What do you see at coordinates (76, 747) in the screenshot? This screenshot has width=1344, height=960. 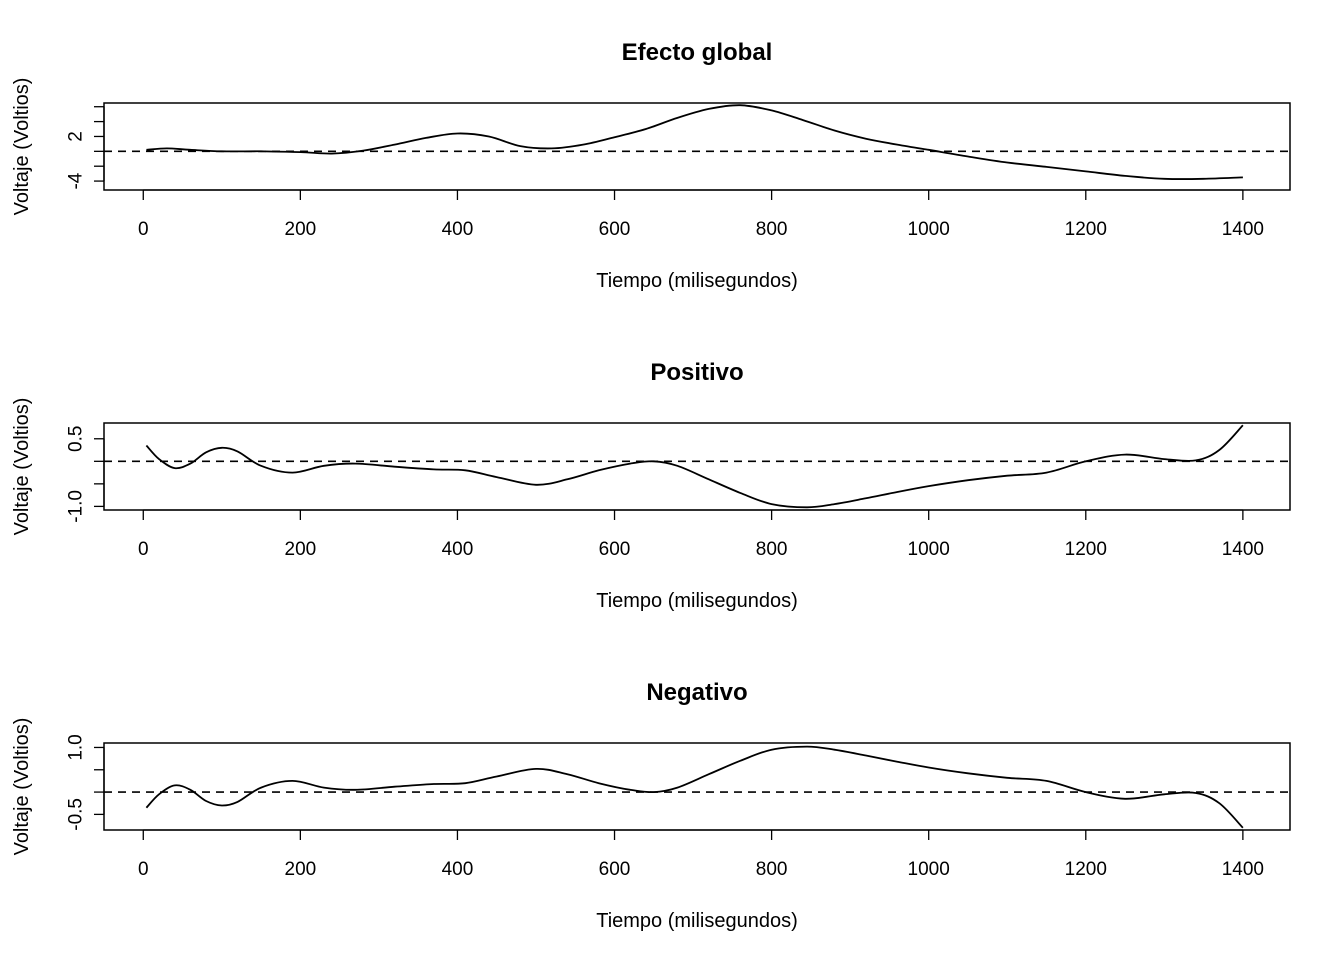 I see `y-tick-label: 1.0` at bounding box center [76, 747].